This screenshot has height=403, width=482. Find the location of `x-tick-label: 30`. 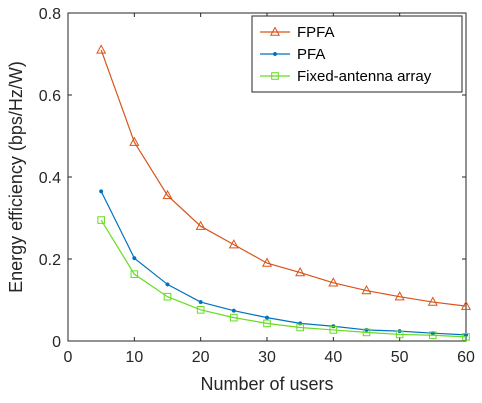

x-tick-label: 30 is located at coordinates (267, 357).